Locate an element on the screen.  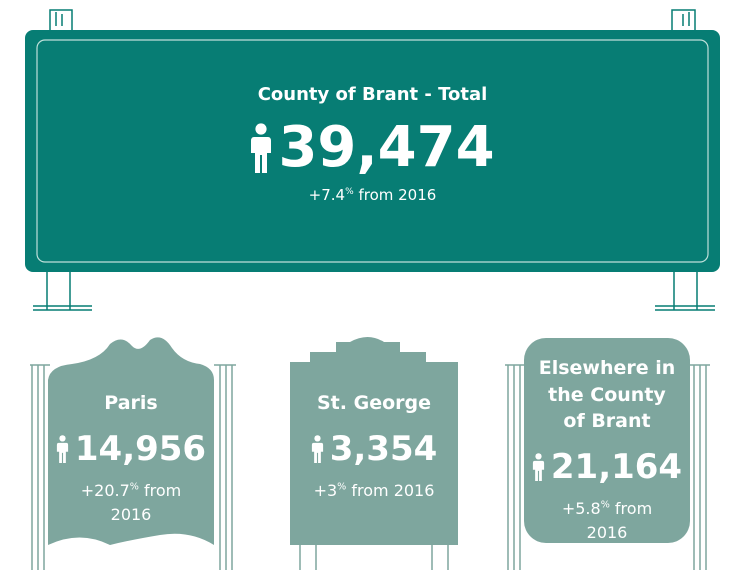
change-value: +7.4 is located at coordinates (327, 195).